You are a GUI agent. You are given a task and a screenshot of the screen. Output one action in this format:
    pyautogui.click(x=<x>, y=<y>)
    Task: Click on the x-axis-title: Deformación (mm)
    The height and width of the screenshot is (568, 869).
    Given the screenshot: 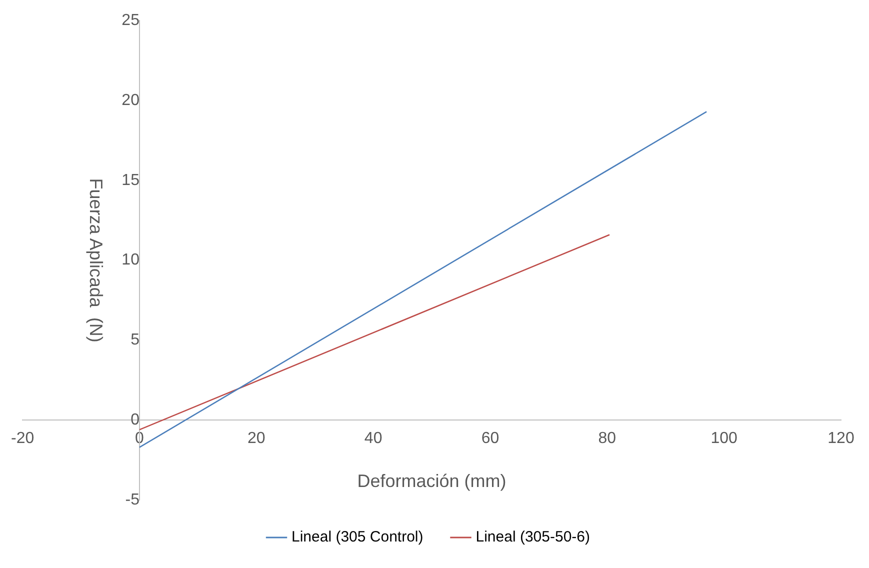 What is the action you would take?
    pyautogui.click(x=431, y=481)
    